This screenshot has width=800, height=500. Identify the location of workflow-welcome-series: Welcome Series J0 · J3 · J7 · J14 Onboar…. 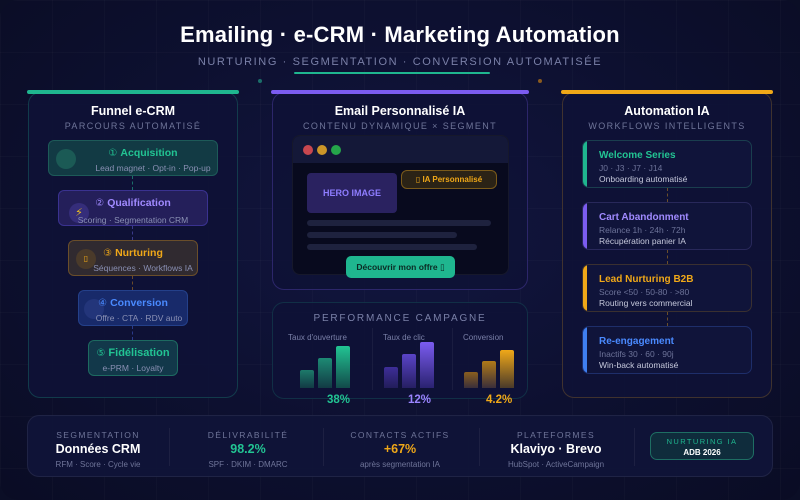
(667, 164).